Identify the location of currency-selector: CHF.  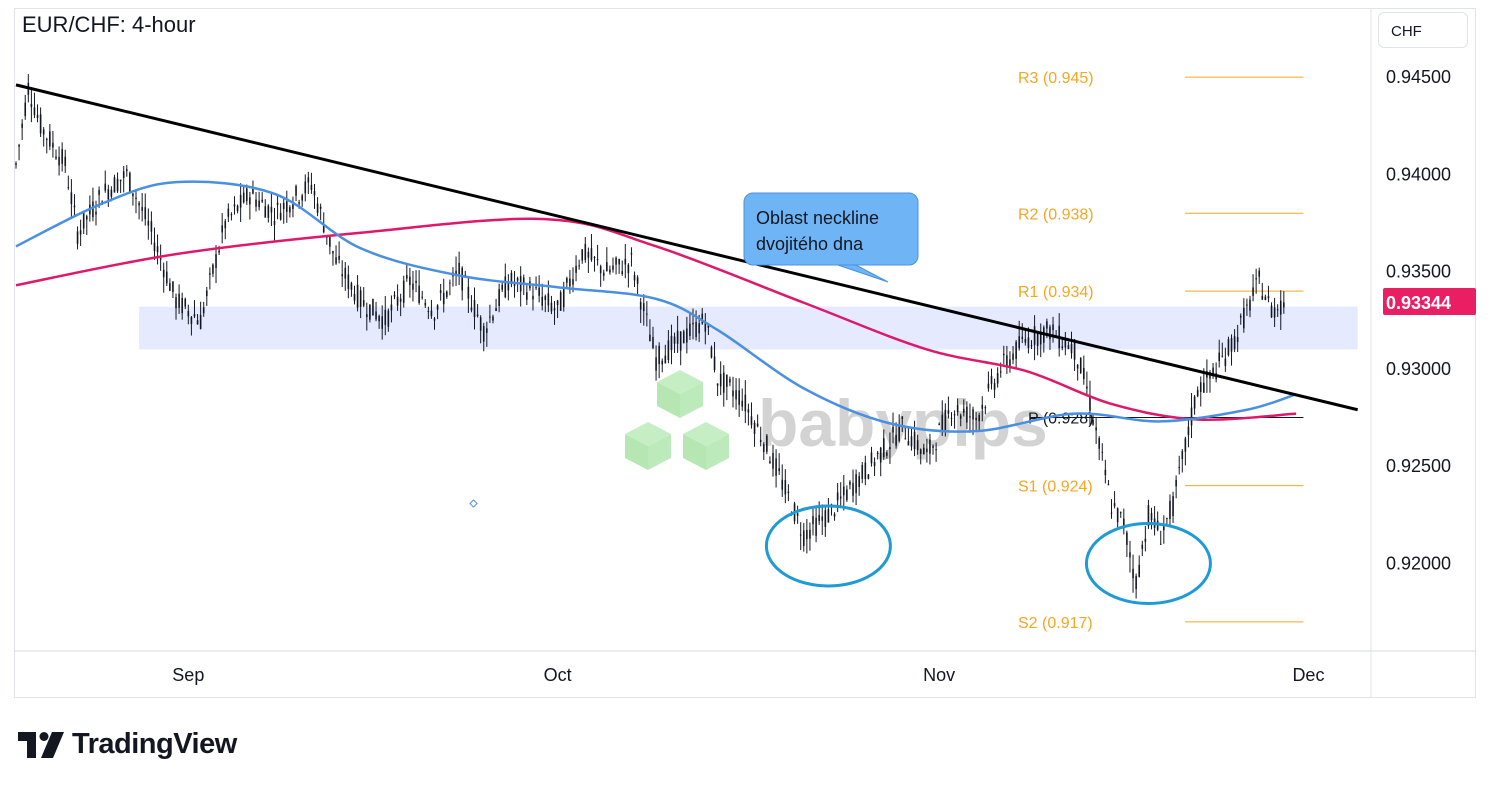
(1423, 30).